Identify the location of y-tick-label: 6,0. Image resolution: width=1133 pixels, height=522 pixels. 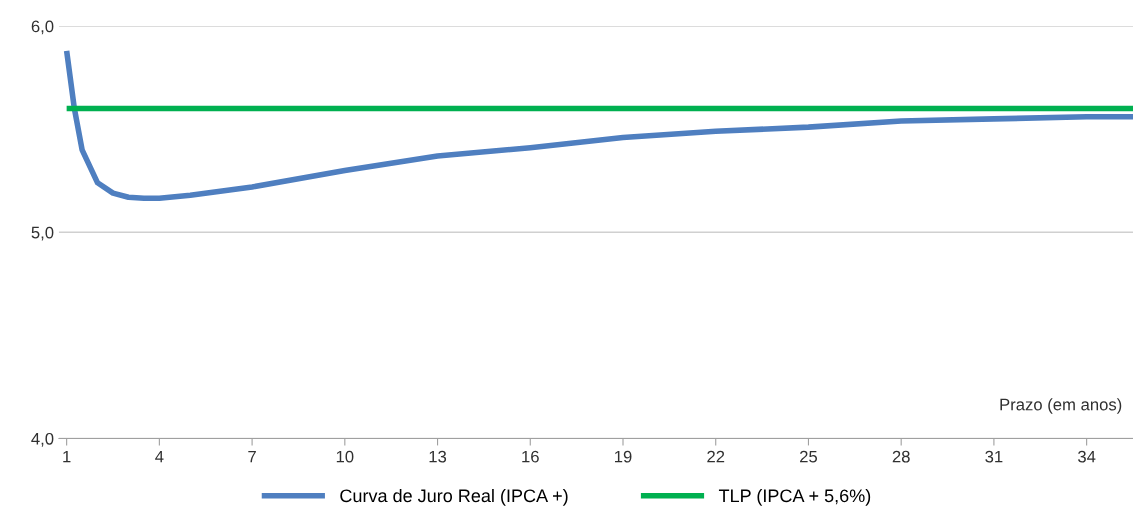
(42, 27).